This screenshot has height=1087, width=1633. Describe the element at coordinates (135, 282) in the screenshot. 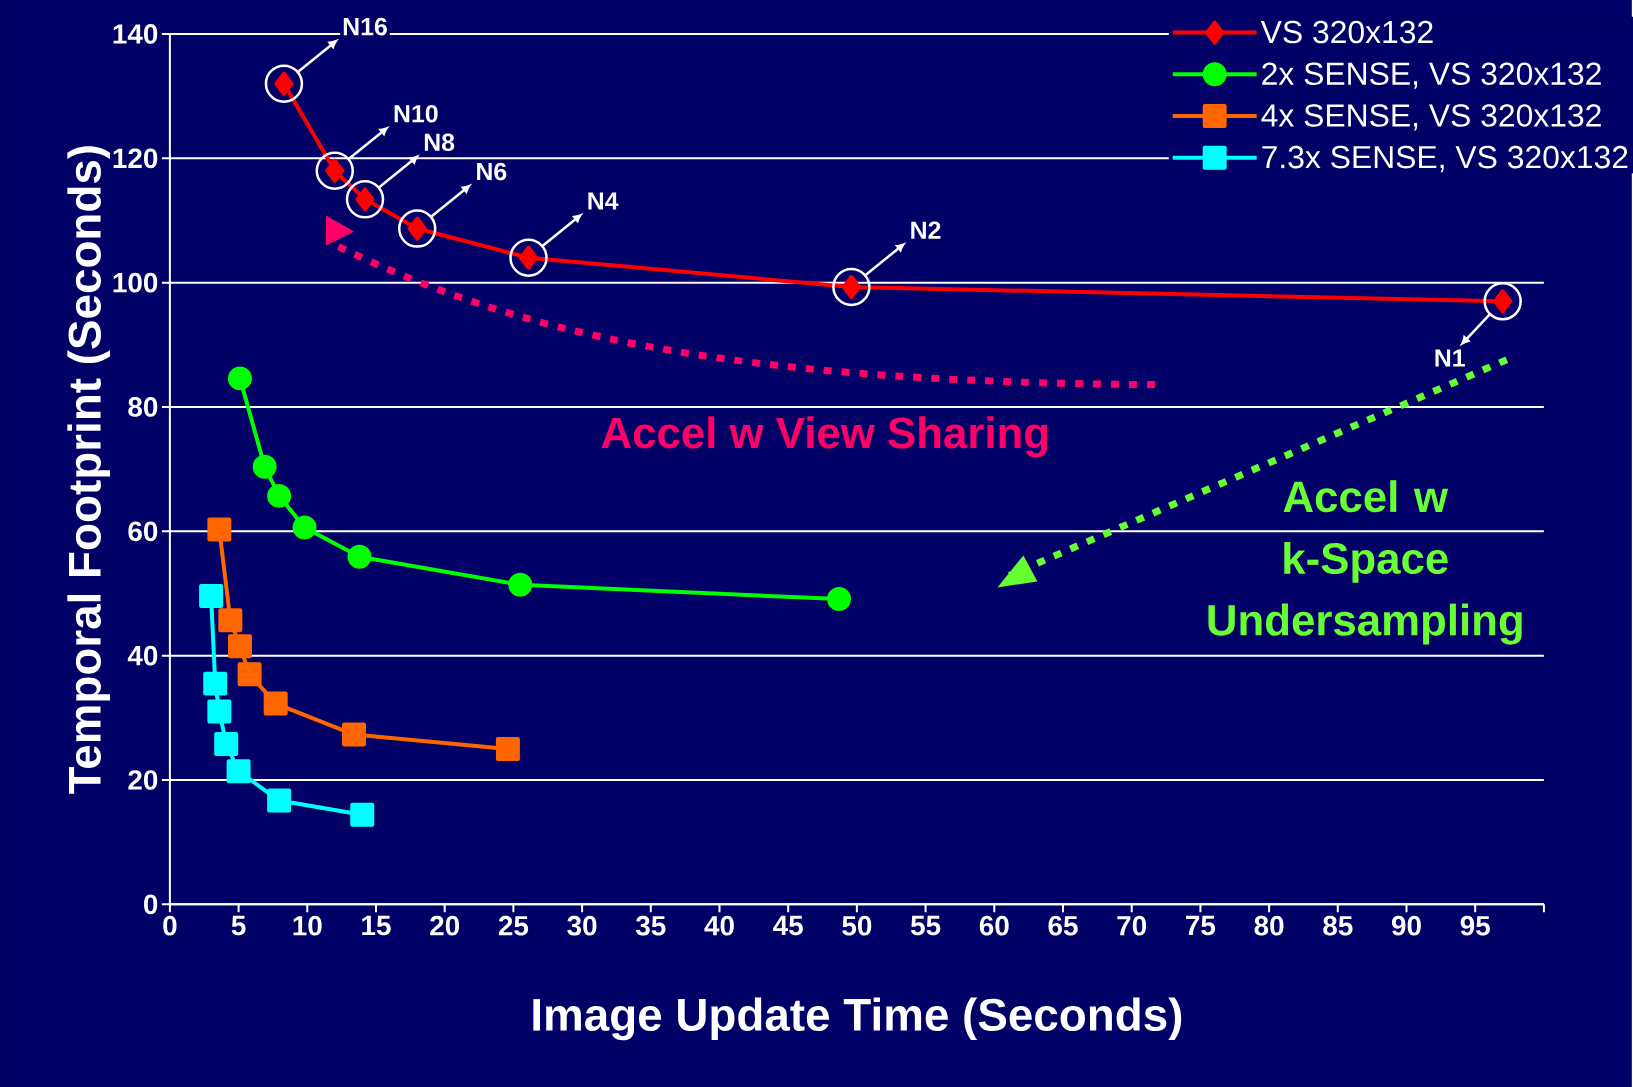

I see `y-tick-label: 100` at that location.